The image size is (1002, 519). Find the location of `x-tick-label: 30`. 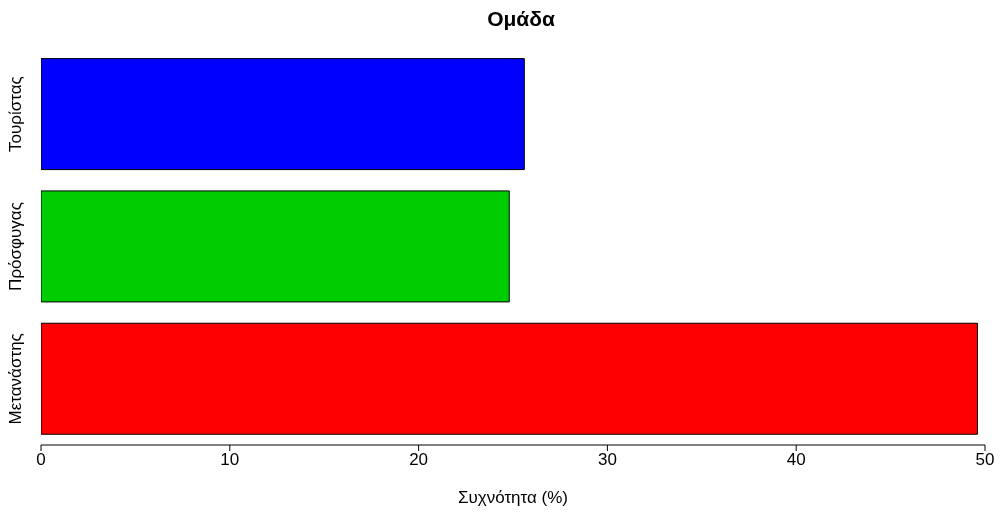

x-tick-label: 30 is located at coordinates (607, 460).